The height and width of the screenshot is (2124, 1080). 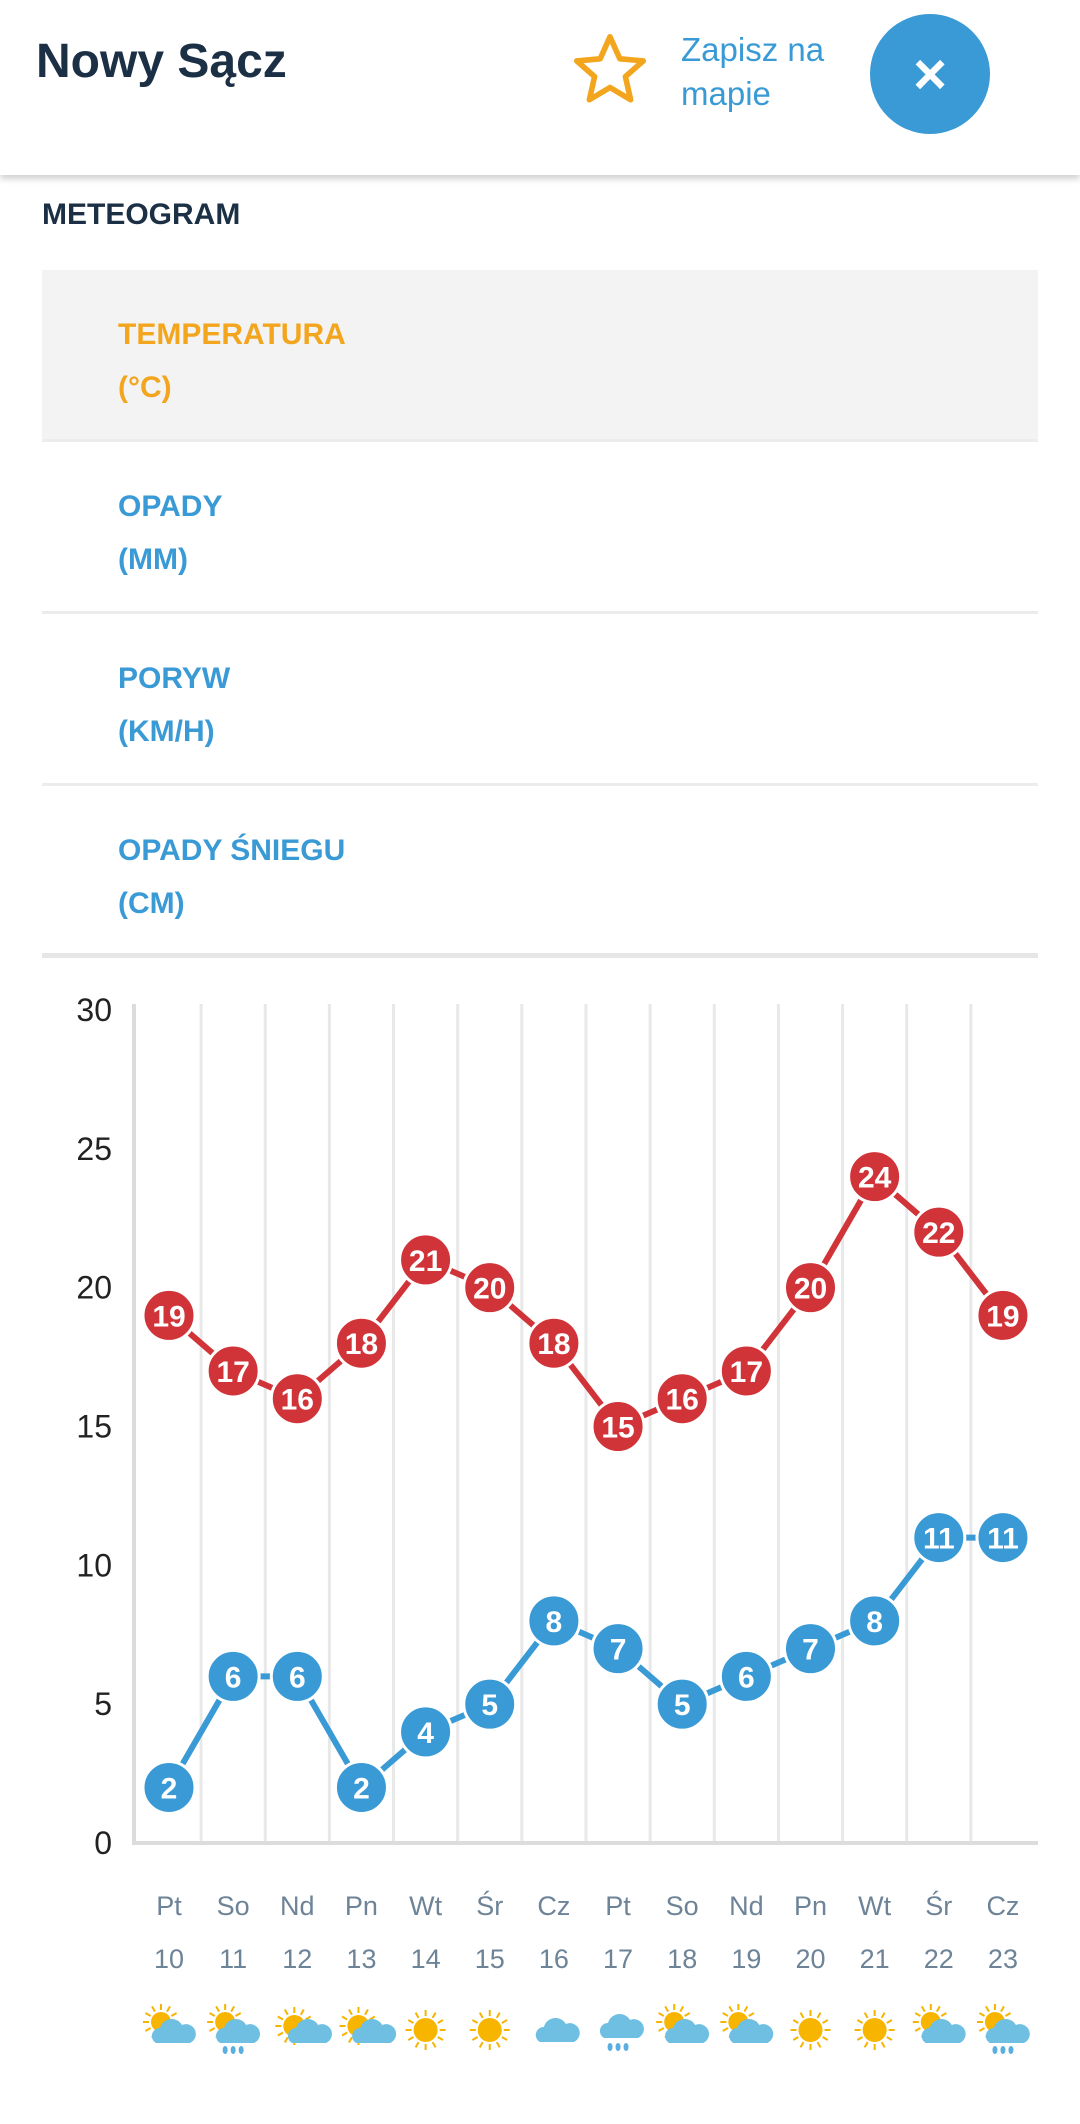 What do you see at coordinates (810, 1959) in the screenshot?
I see `date-label: 20` at bounding box center [810, 1959].